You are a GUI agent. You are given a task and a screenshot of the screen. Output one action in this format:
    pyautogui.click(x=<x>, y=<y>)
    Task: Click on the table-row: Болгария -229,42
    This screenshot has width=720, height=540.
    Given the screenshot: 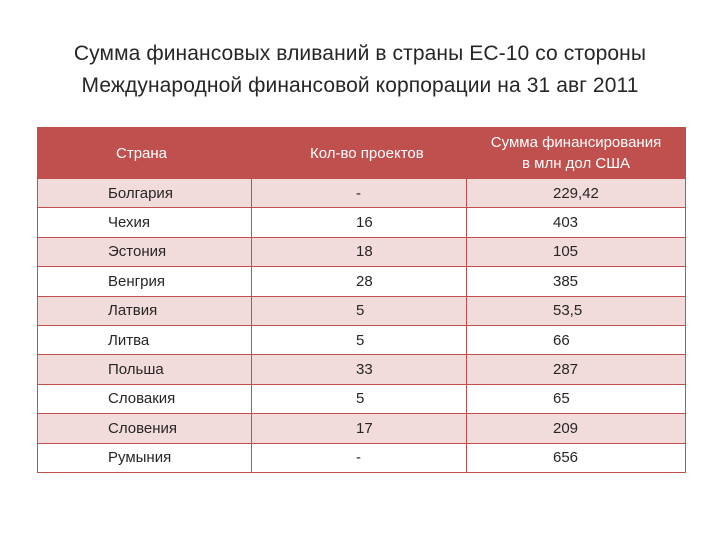 What is the action you would take?
    pyautogui.click(x=361, y=193)
    